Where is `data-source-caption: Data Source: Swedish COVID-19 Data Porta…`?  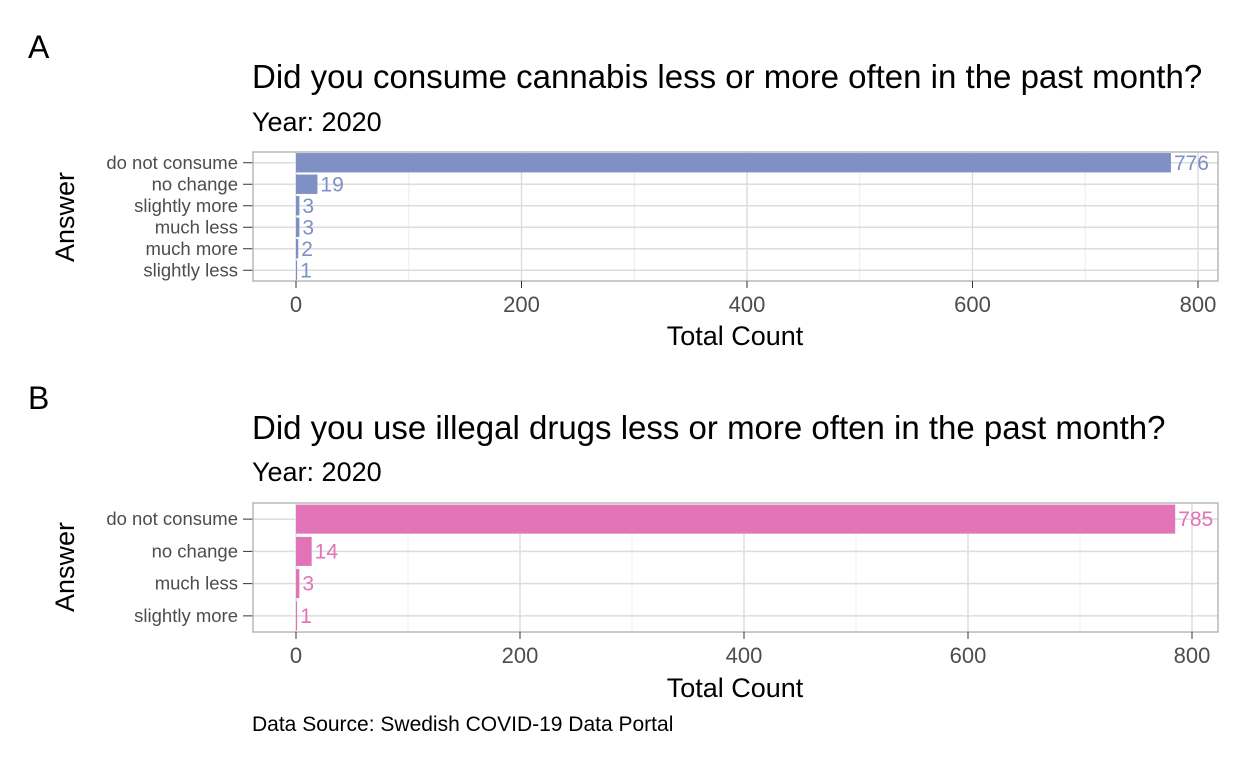 data-source-caption: Data Source: Swedish COVID-19 Data Porta… is located at coordinates (463, 724).